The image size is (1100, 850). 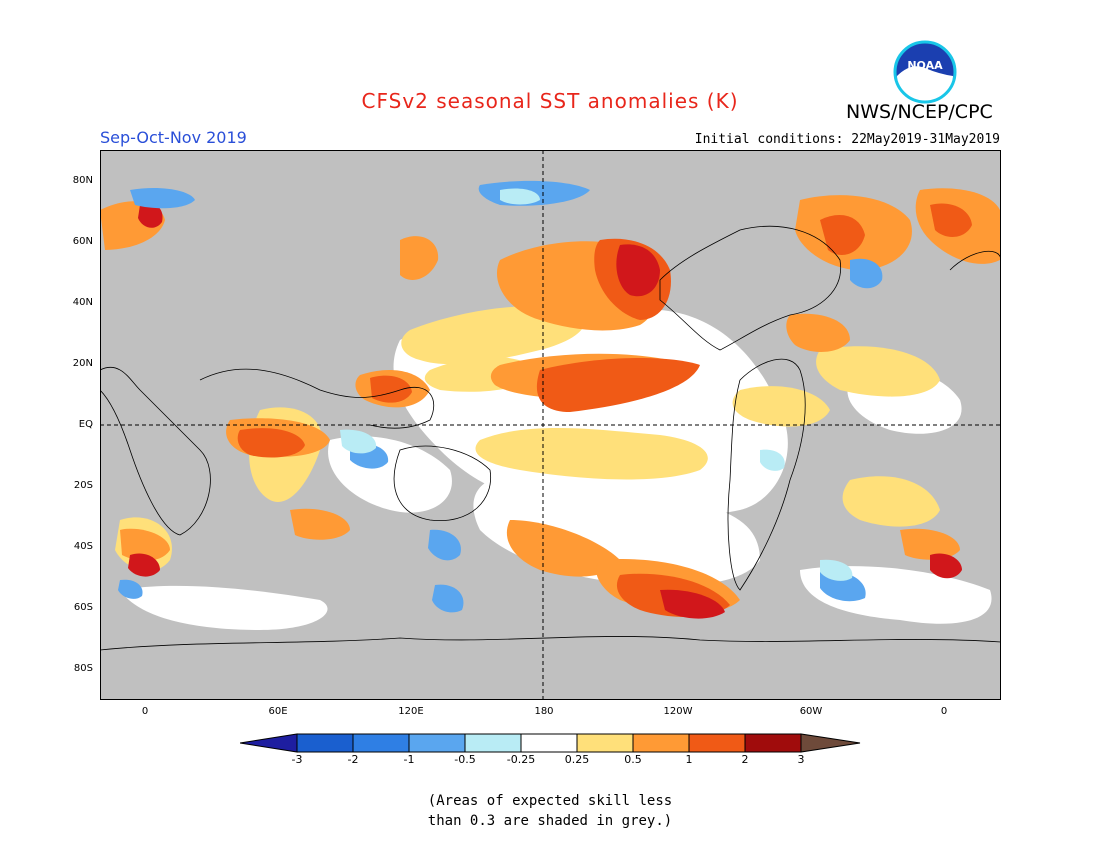 What do you see at coordinates (925, 65) in the screenshot?
I see `noaa-logo-text: NOAA` at bounding box center [925, 65].